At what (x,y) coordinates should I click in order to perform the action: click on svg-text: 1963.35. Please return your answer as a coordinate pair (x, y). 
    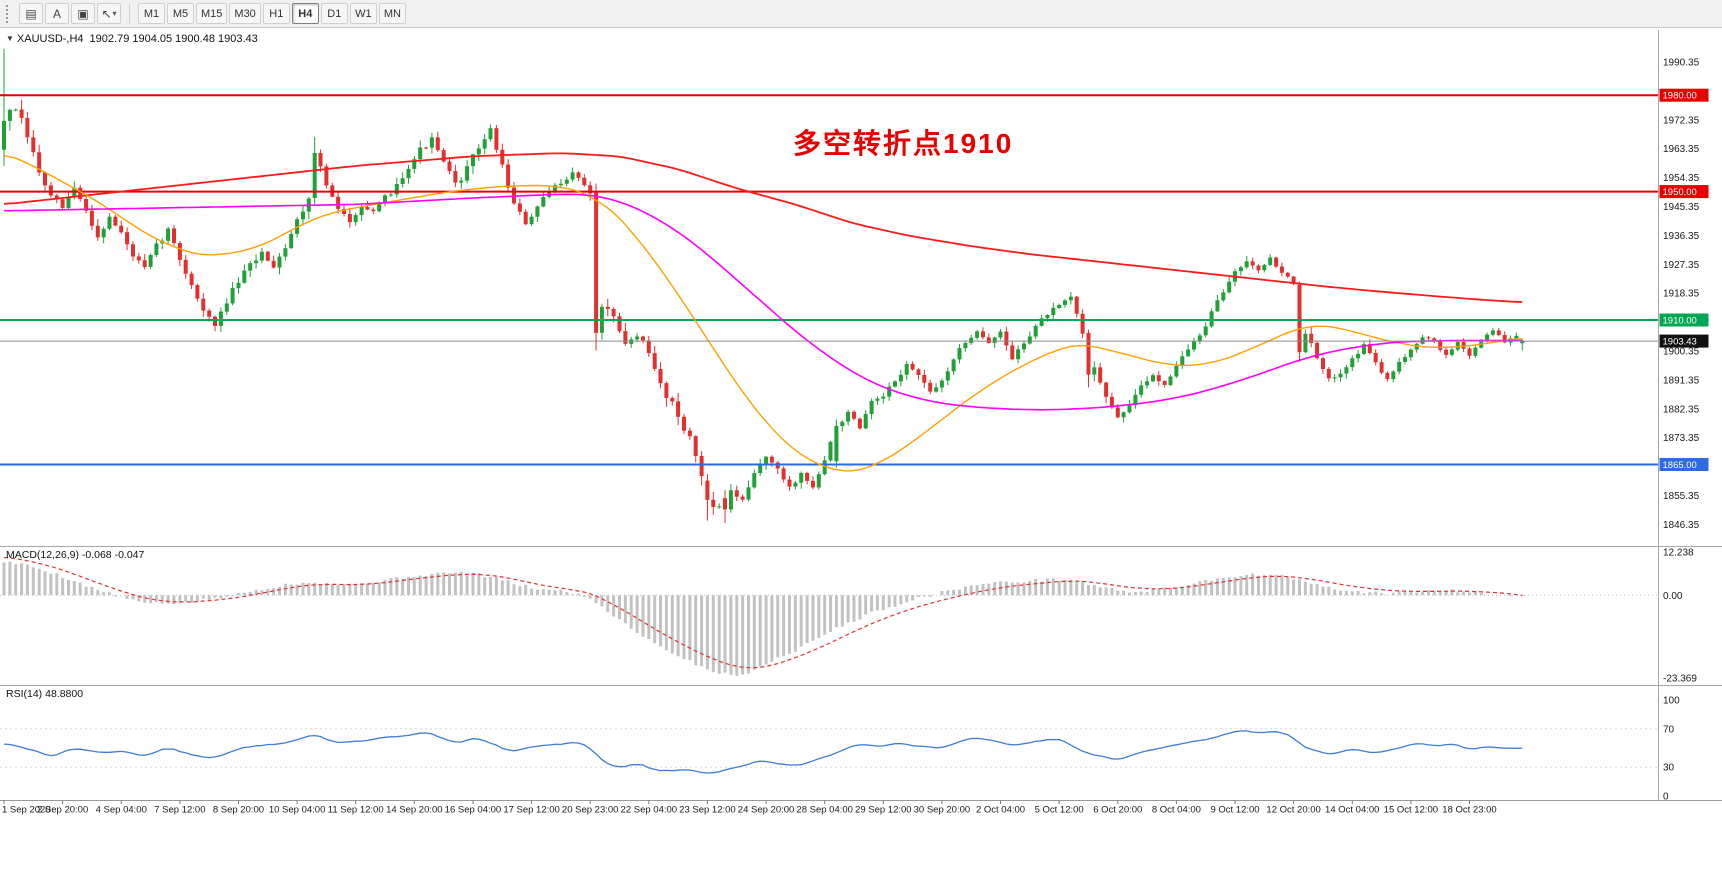
    Looking at the image, I should click on (1681, 149).